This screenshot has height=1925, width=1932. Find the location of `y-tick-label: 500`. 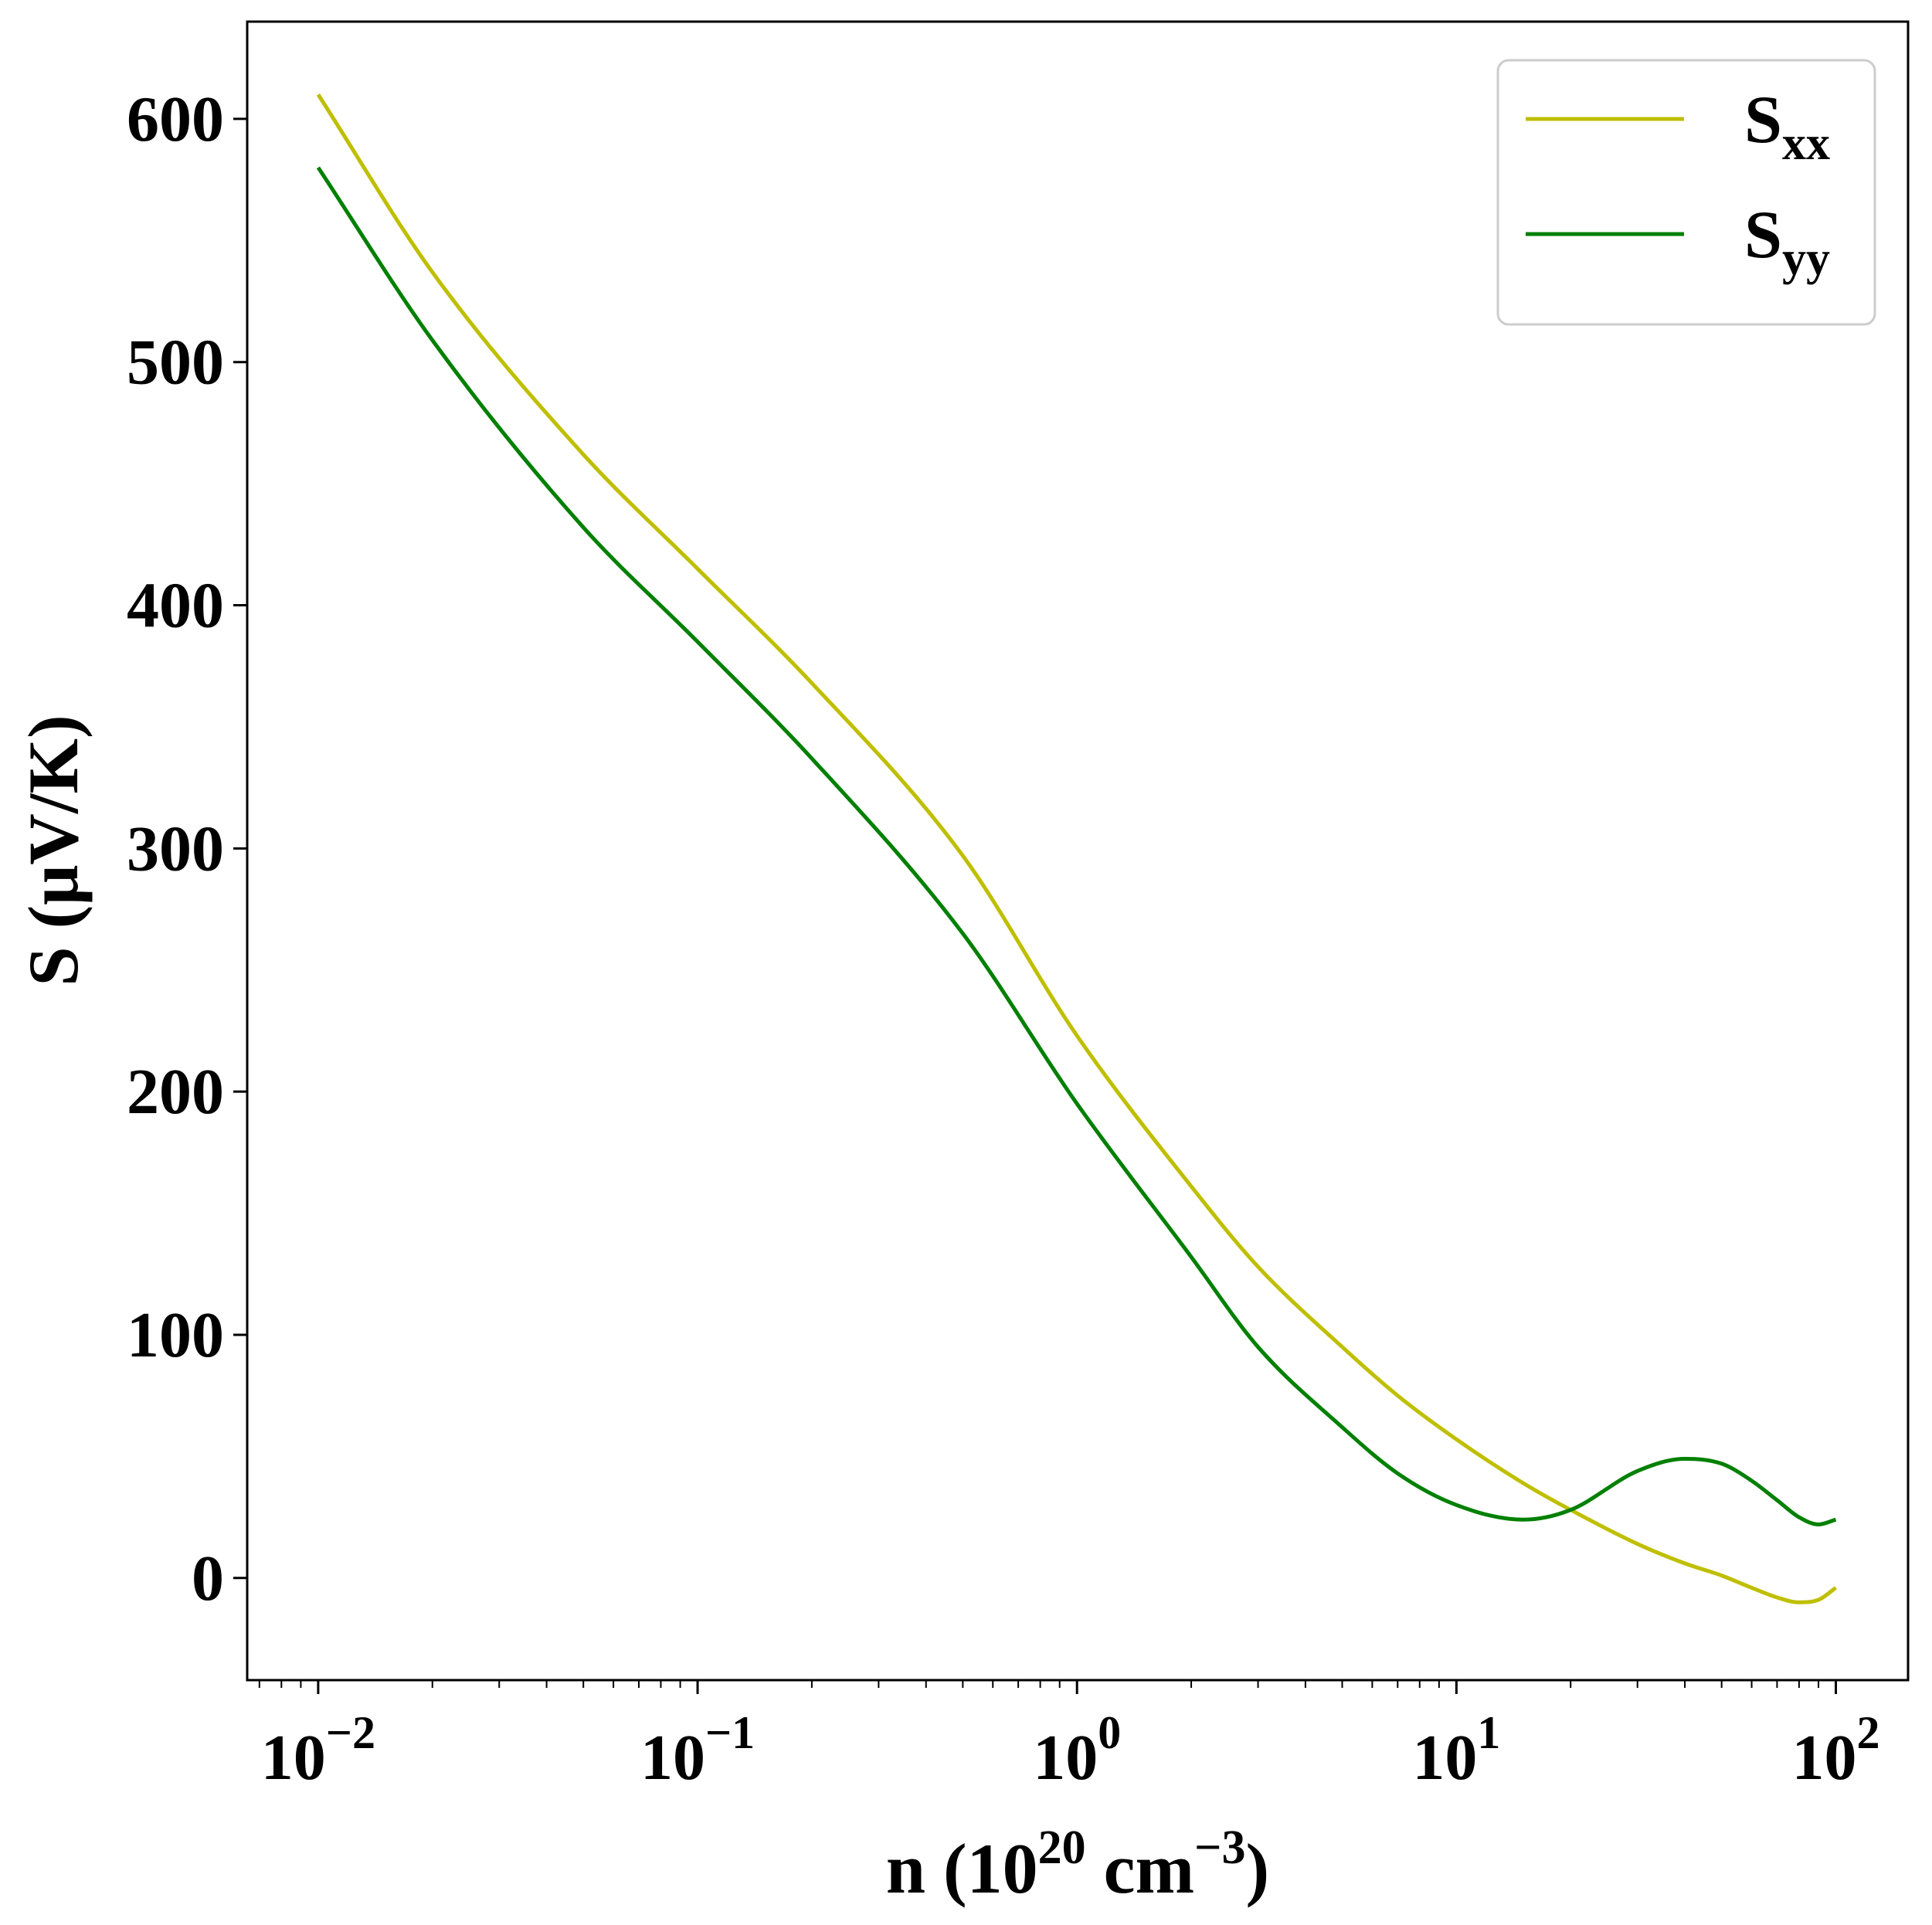

y-tick-label: 500 is located at coordinates (176, 363).